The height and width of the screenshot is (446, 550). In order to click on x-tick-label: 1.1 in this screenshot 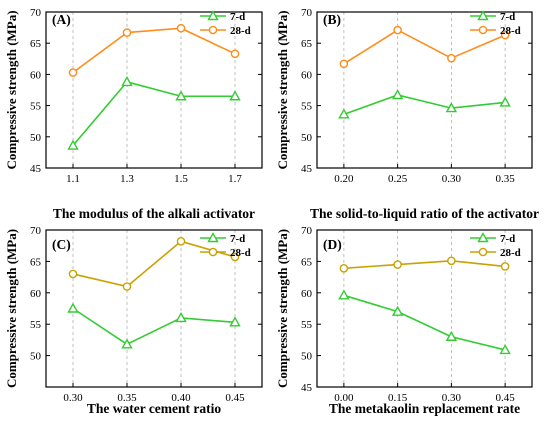, I will do `click(73, 179)`.